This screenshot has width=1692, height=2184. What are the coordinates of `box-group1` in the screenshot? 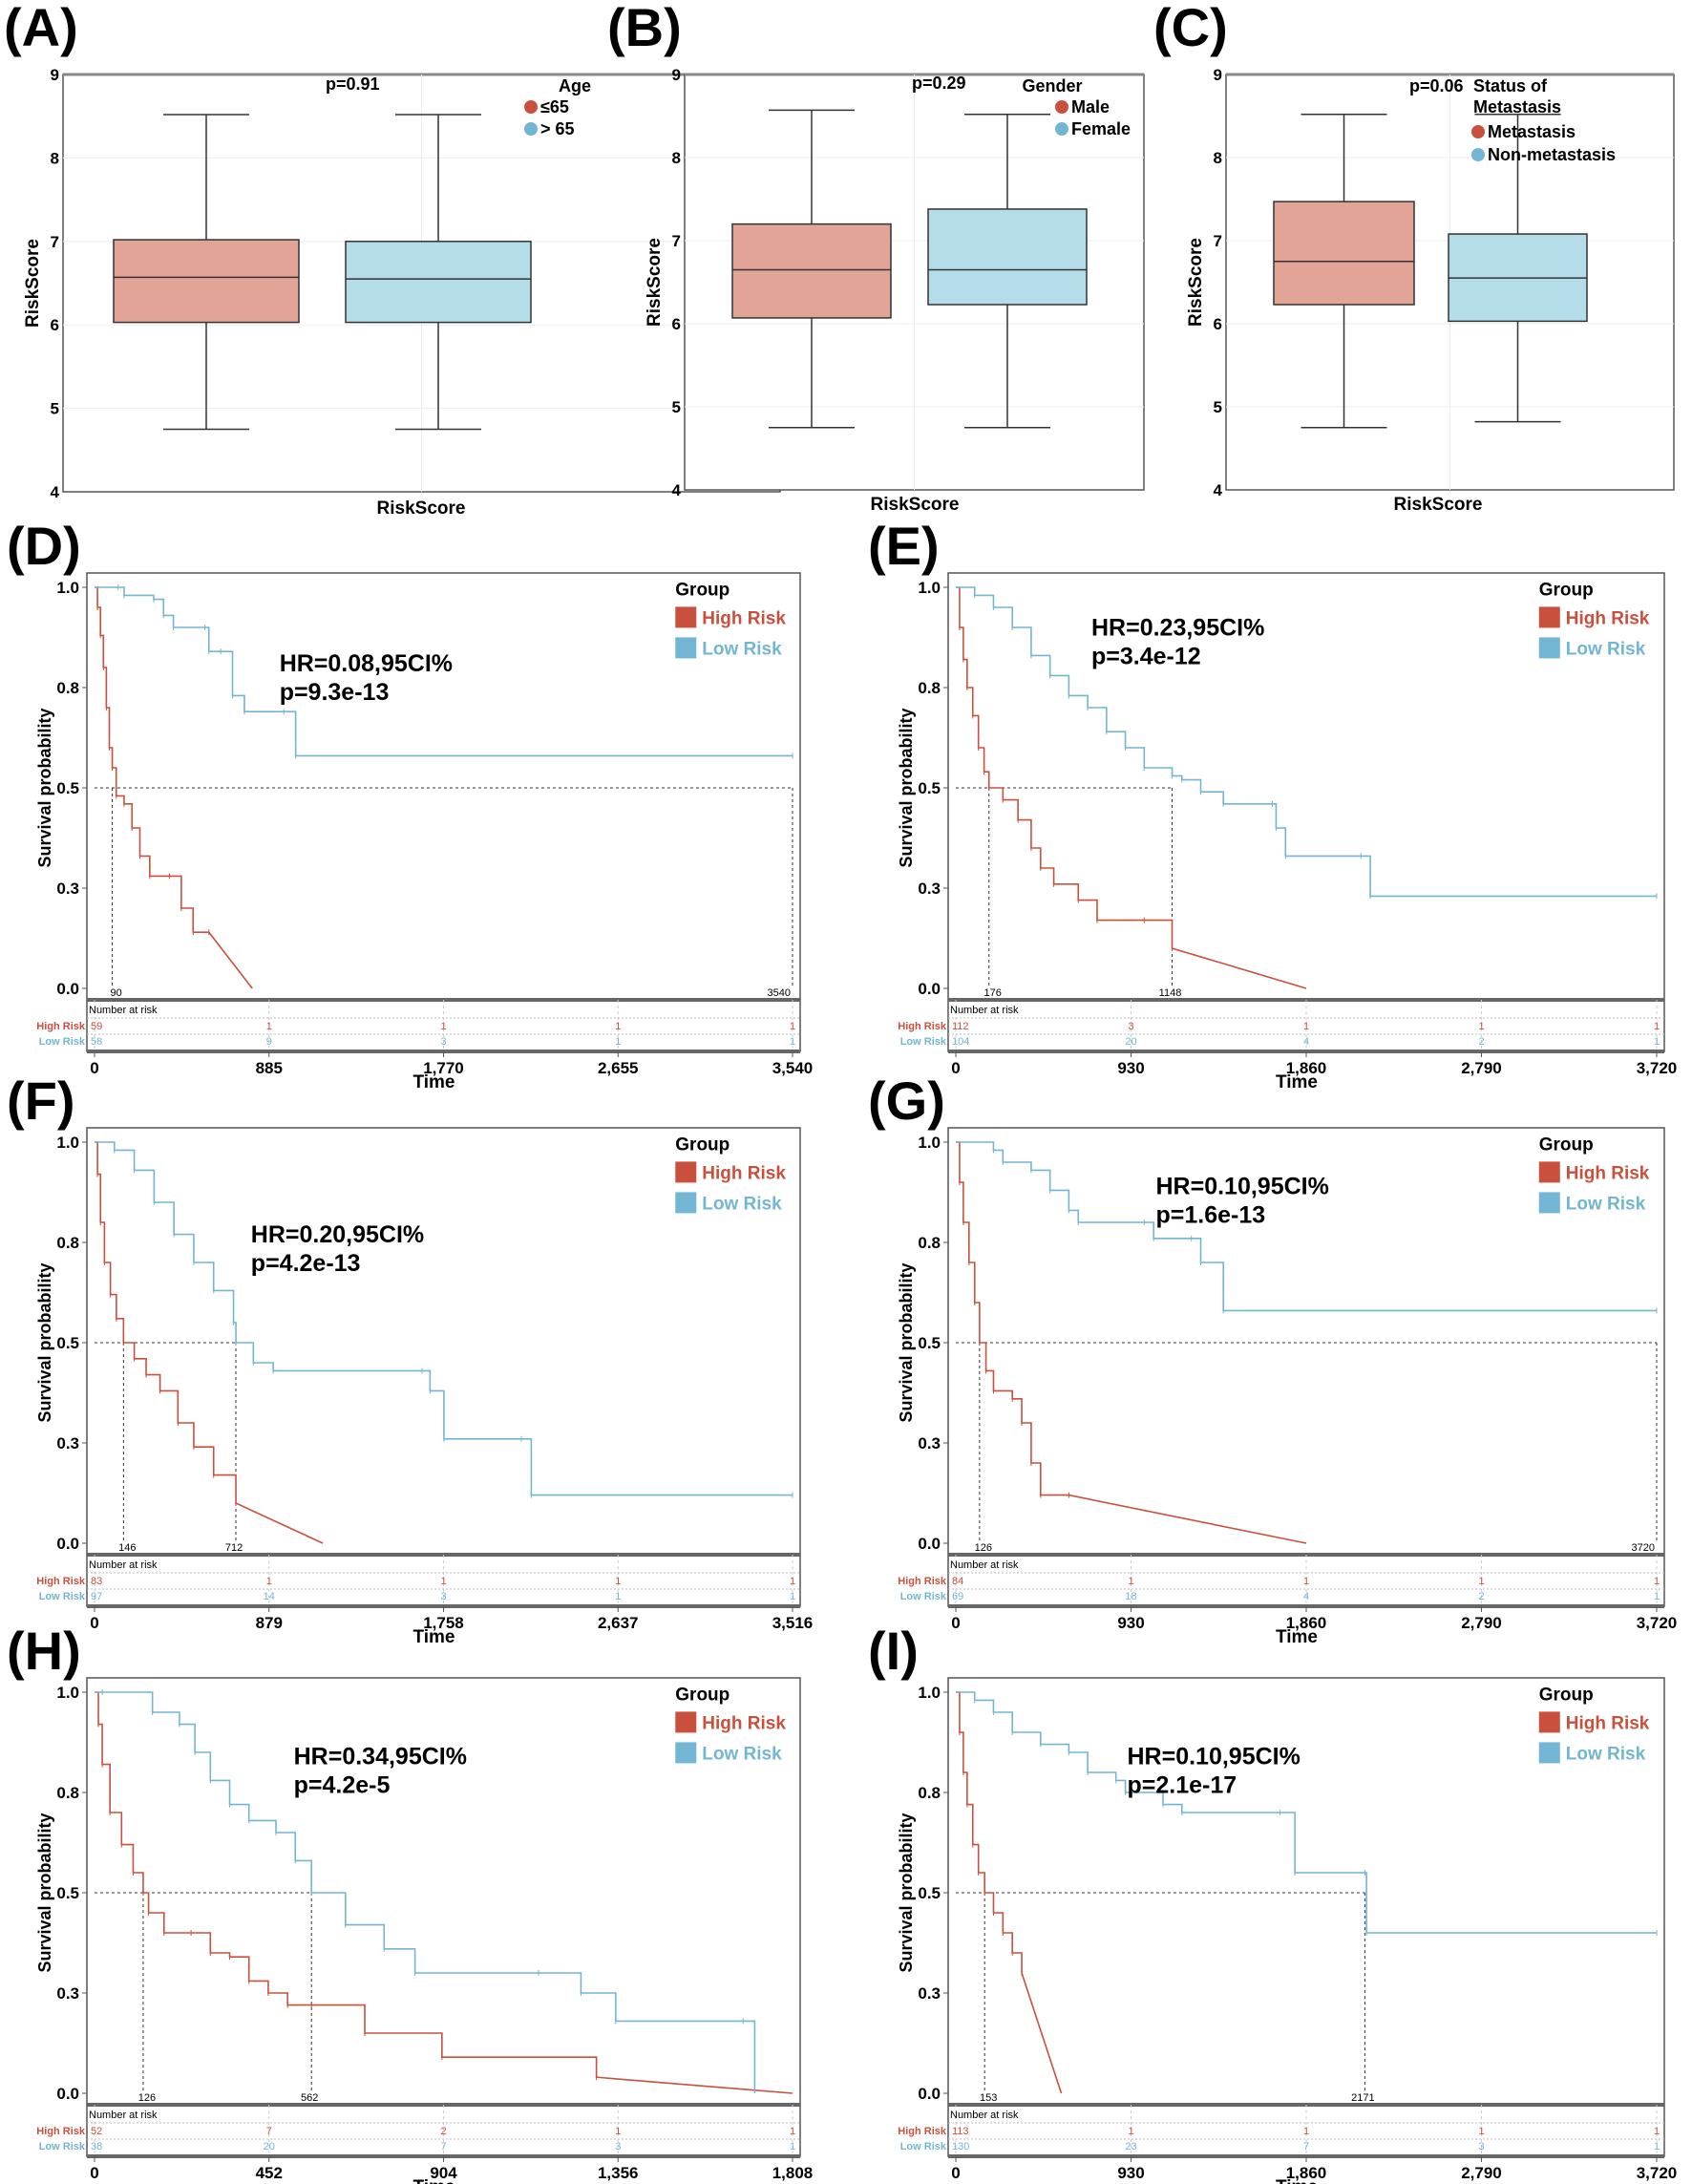 It's located at (811, 271).